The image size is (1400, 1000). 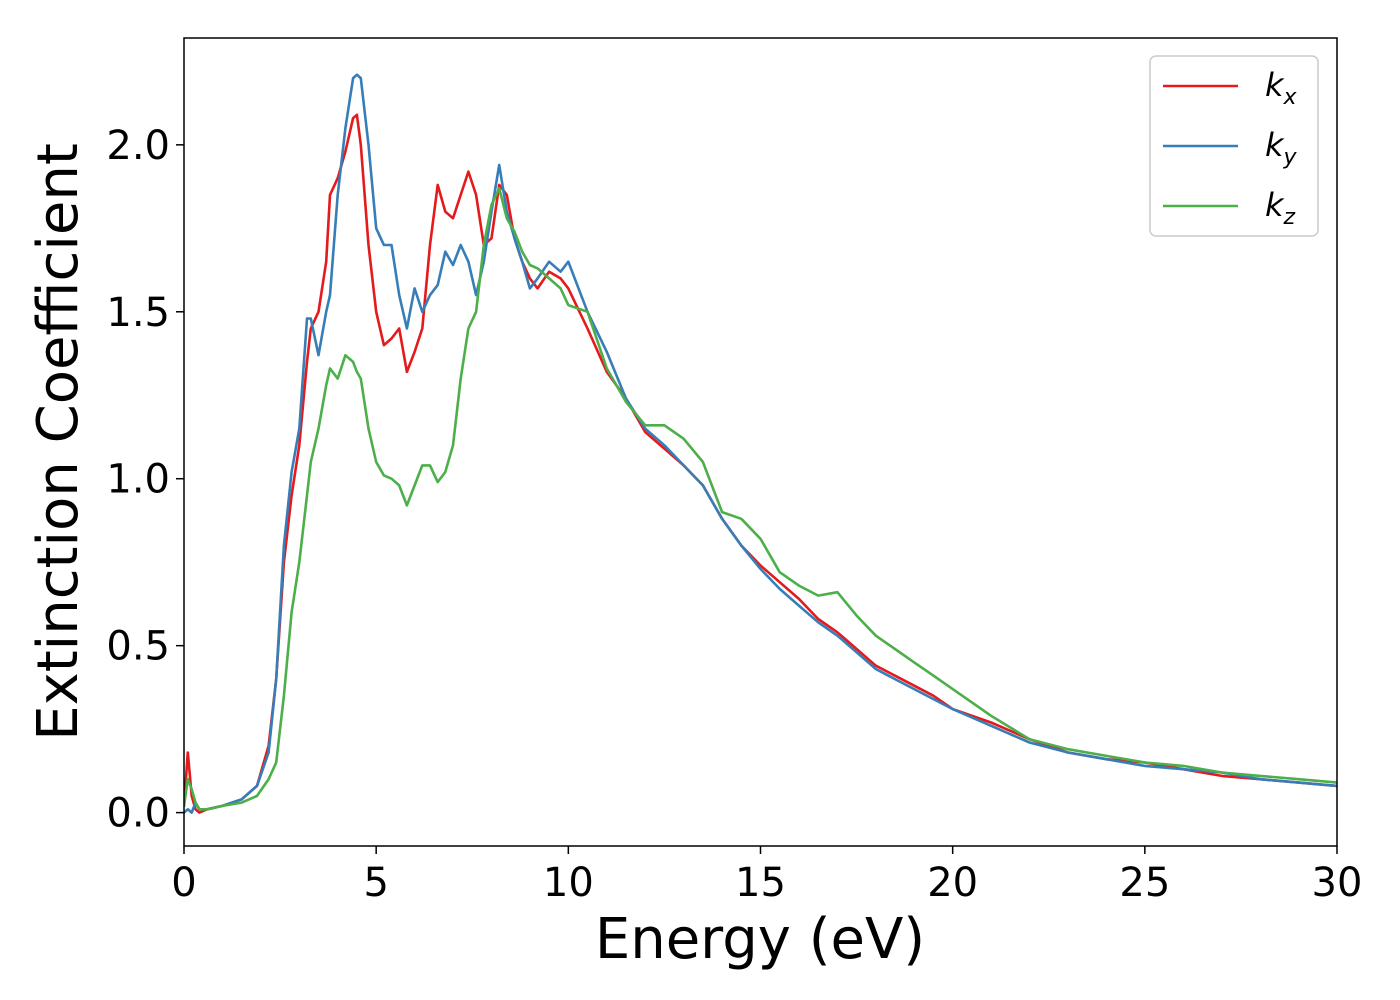 I want to click on y-tick-label: 1.0, so click(x=138, y=480).